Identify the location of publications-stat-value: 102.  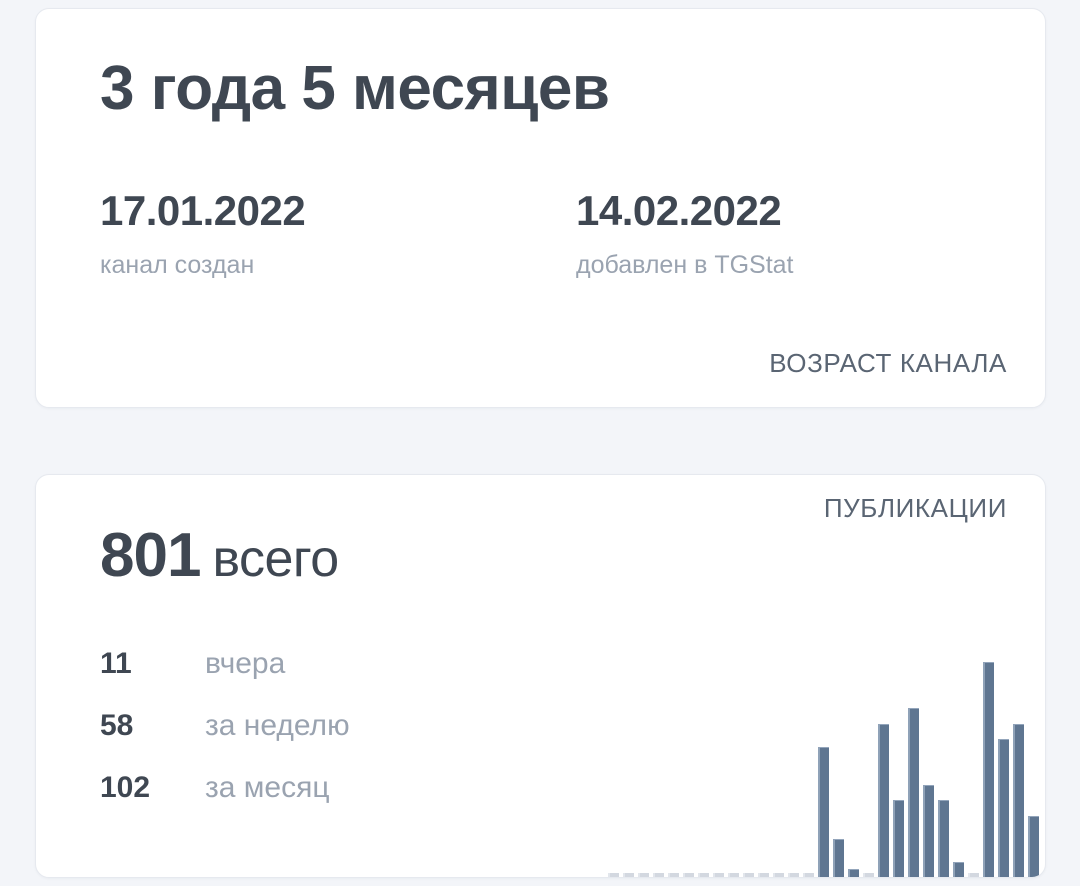
(125, 787).